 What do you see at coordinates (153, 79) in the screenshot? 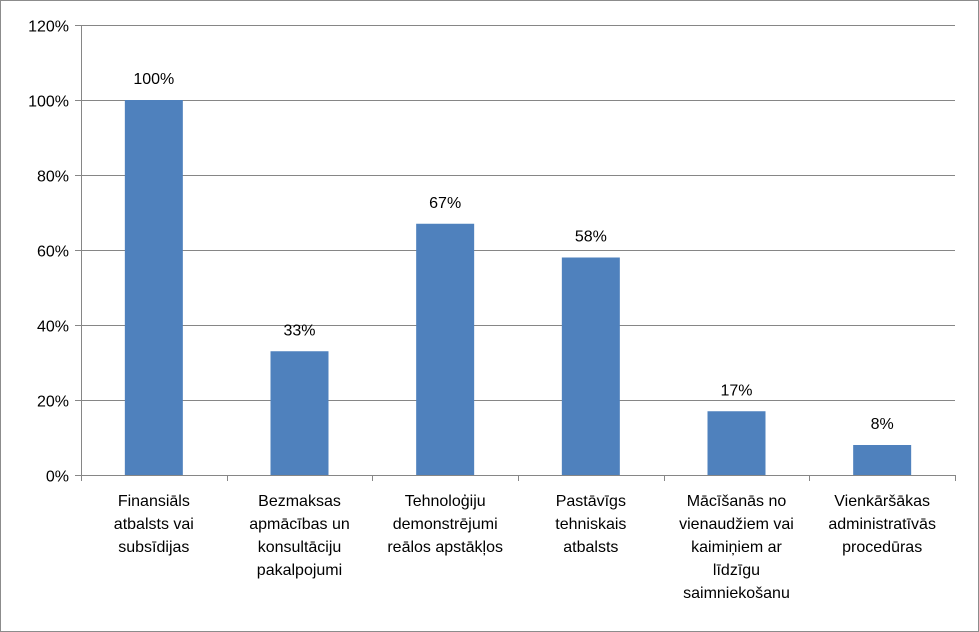
I see `data-label: 100%` at bounding box center [153, 79].